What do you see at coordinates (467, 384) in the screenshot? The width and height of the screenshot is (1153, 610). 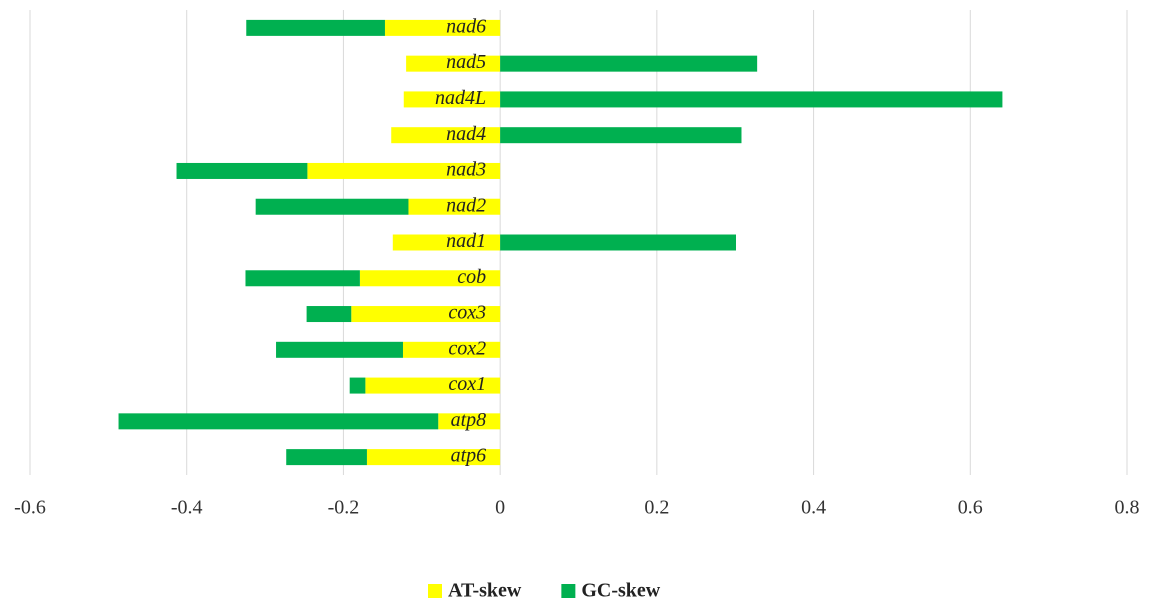 I see `category-label: cox1` at bounding box center [467, 384].